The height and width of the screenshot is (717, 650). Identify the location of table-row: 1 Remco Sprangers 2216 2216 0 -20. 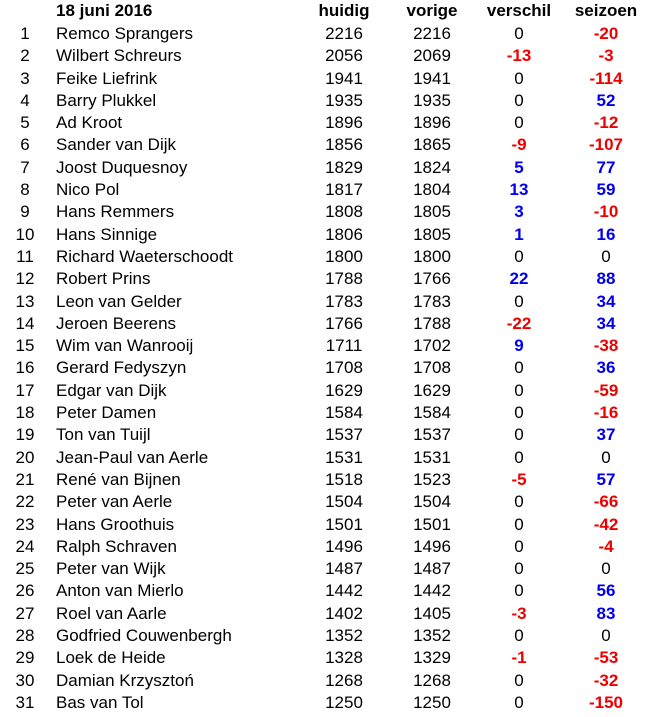
(325, 34).